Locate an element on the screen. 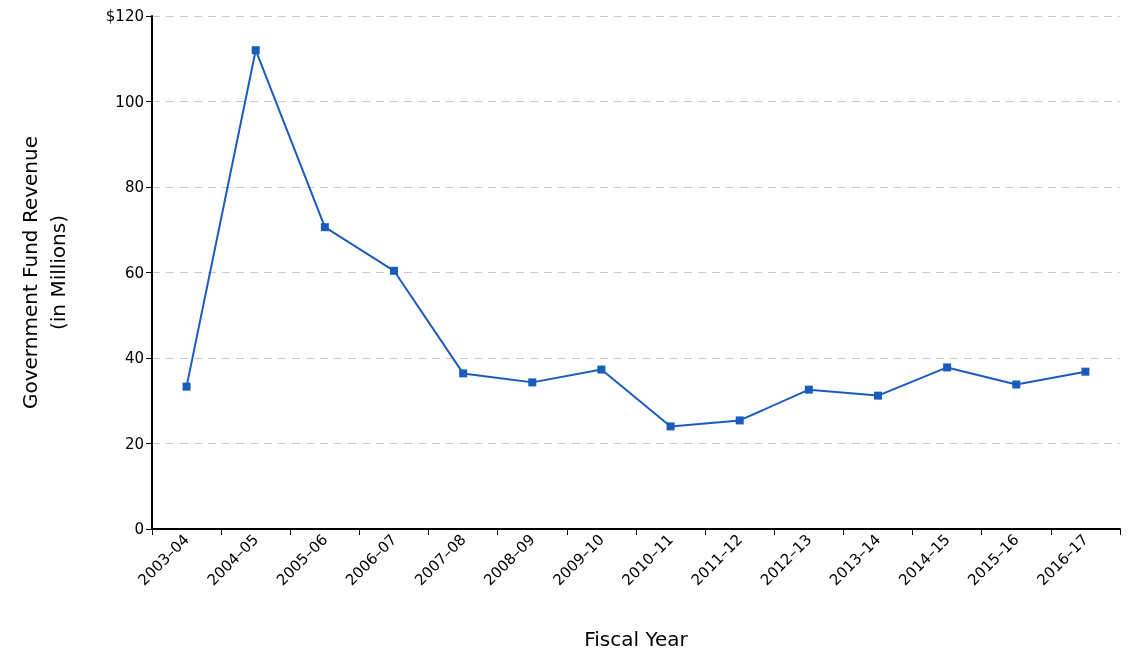 Image resolution: width=1132 pixels, height=664 pixels. y-axis-title: Government Fund Revenue (in Millions) is located at coordinates (44, 272).